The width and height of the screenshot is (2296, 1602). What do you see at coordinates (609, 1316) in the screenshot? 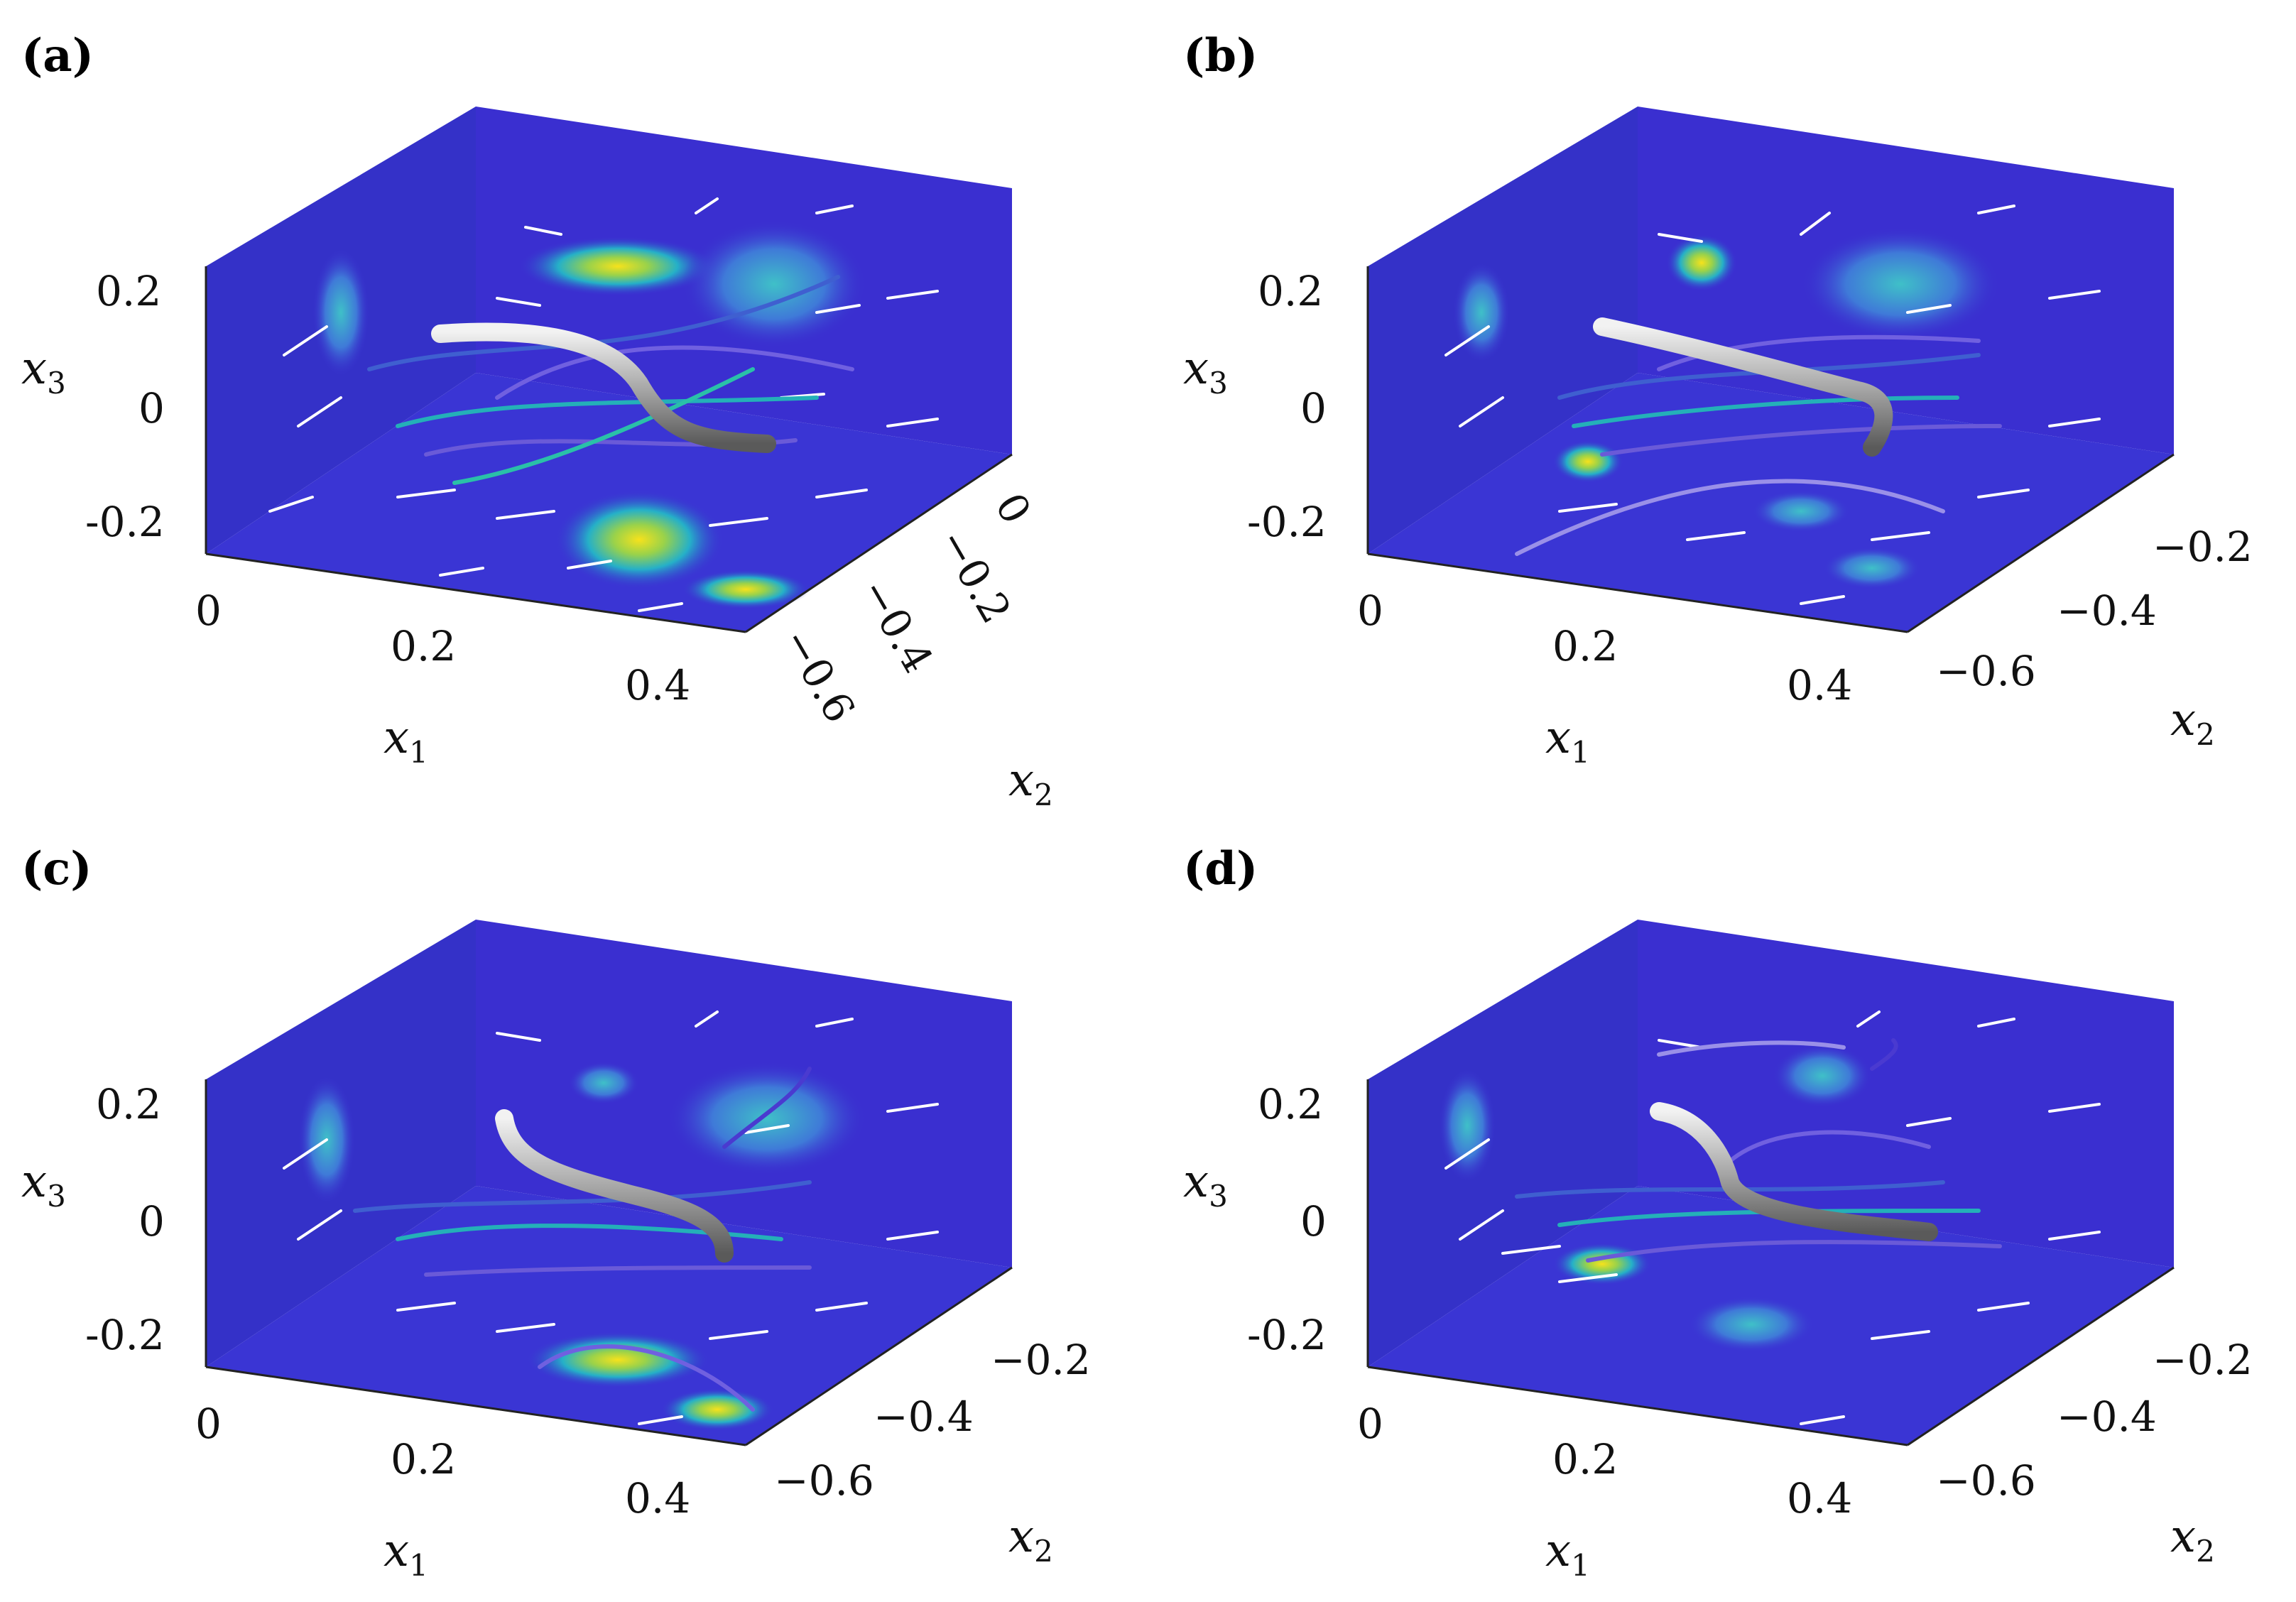
I see `floor` at bounding box center [609, 1316].